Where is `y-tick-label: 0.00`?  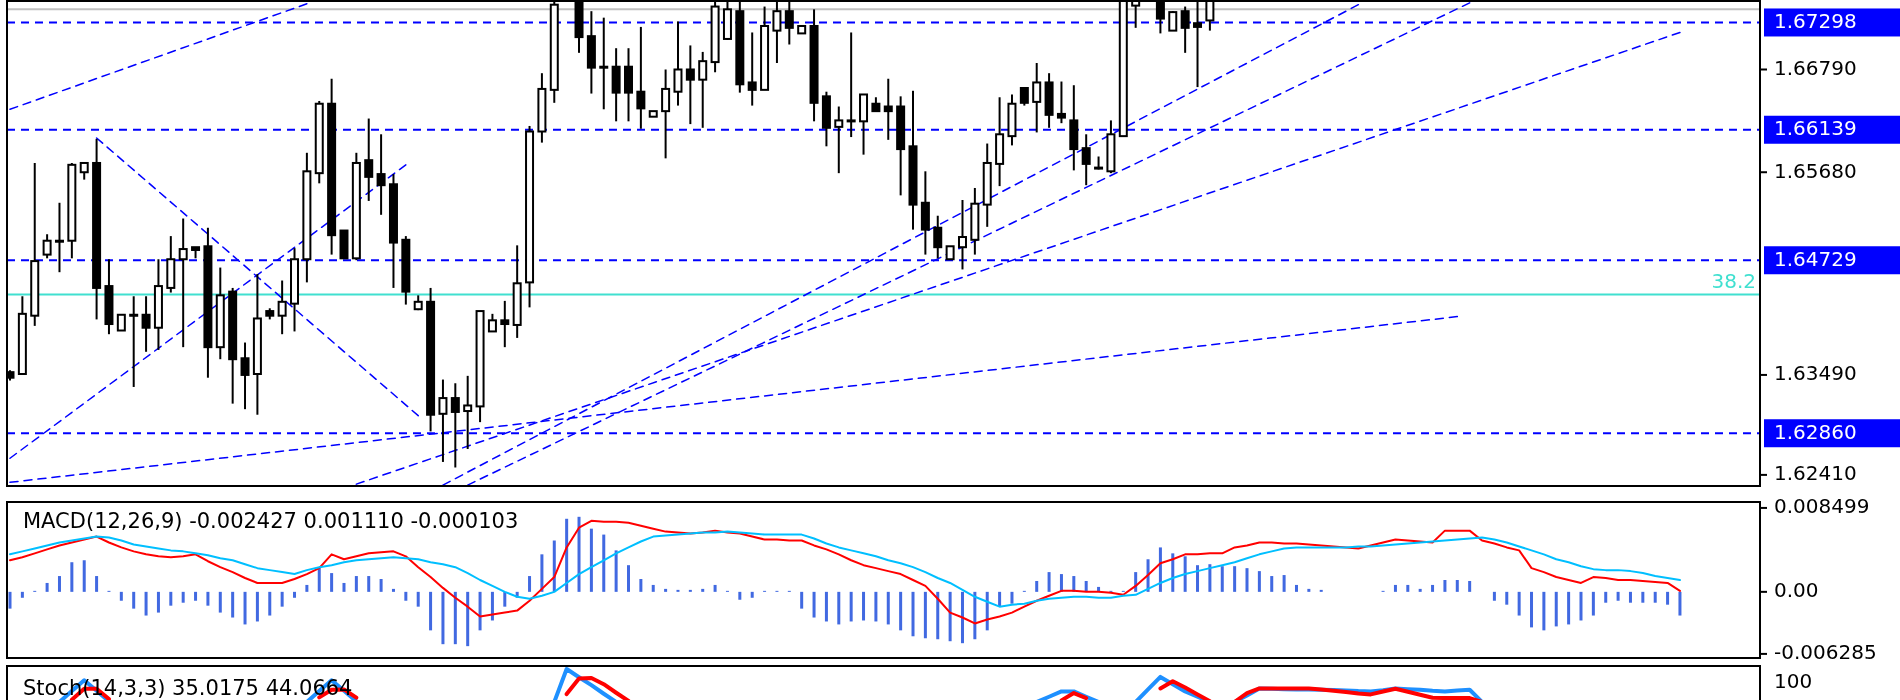 y-tick-label: 0.00 is located at coordinates (1796, 590).